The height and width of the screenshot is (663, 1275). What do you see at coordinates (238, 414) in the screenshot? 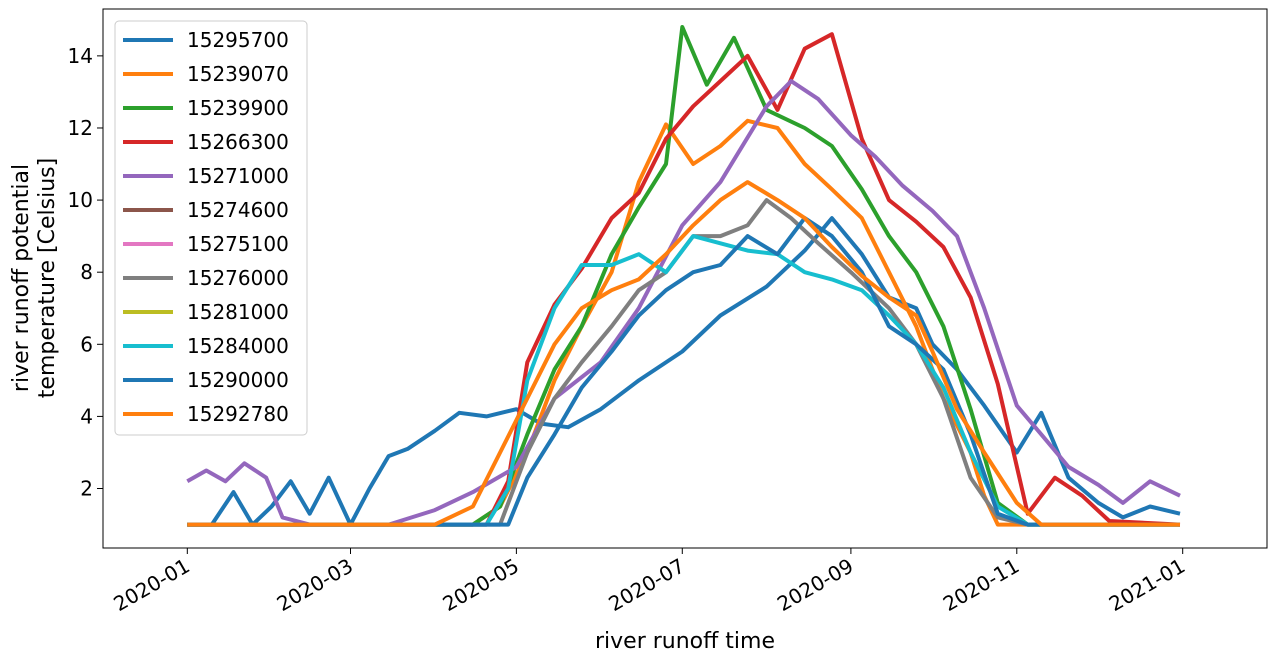
I see `legend-label: 15292780` at bounding box center [238, 414].